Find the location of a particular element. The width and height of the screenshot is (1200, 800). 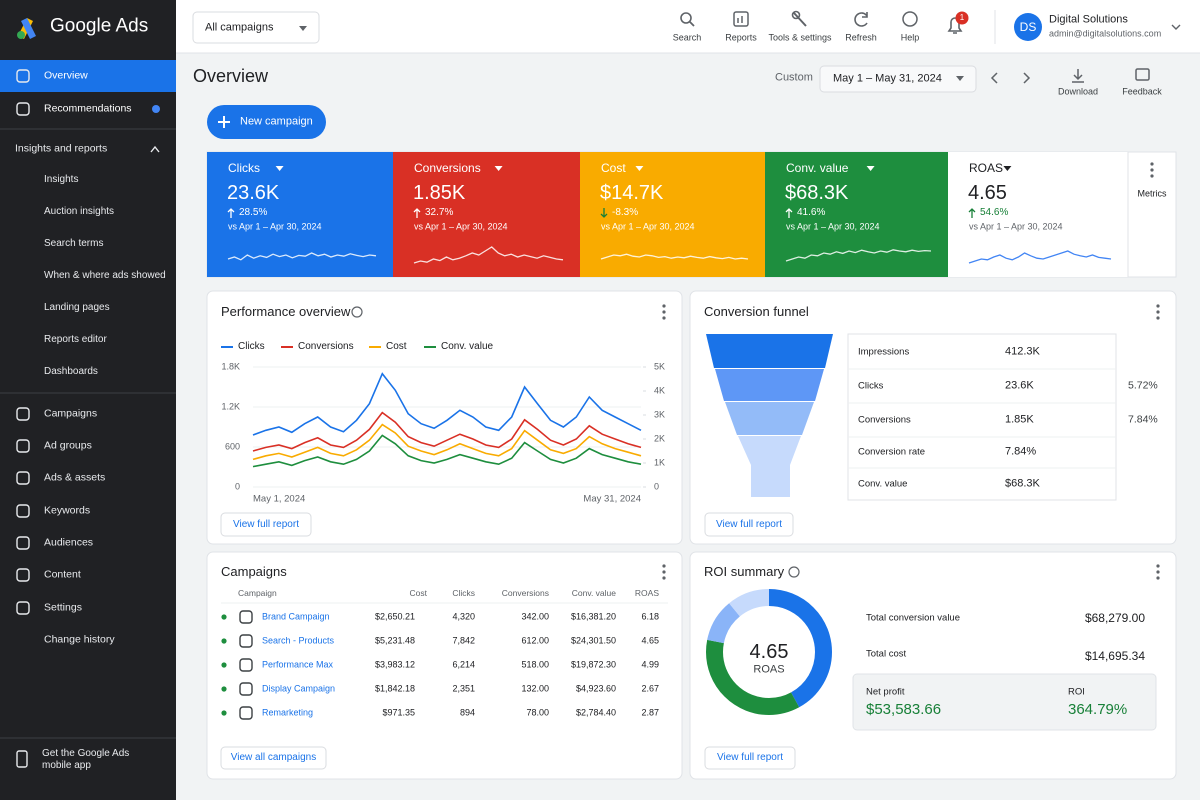

sparkline is located at coordinates (858, 255).